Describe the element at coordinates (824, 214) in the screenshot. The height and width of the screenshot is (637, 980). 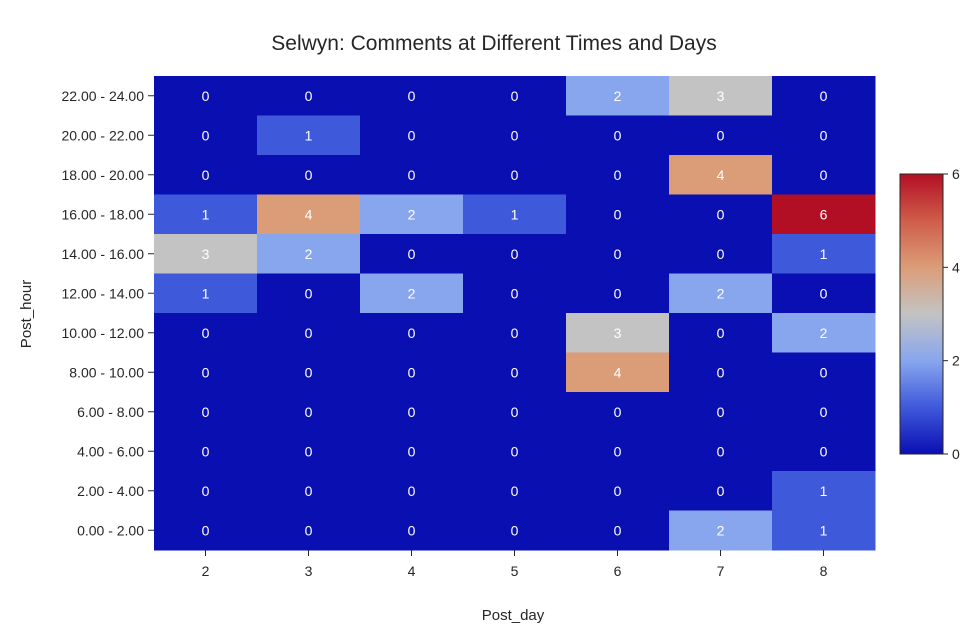
I see `cell-value-label: 6` at that location.